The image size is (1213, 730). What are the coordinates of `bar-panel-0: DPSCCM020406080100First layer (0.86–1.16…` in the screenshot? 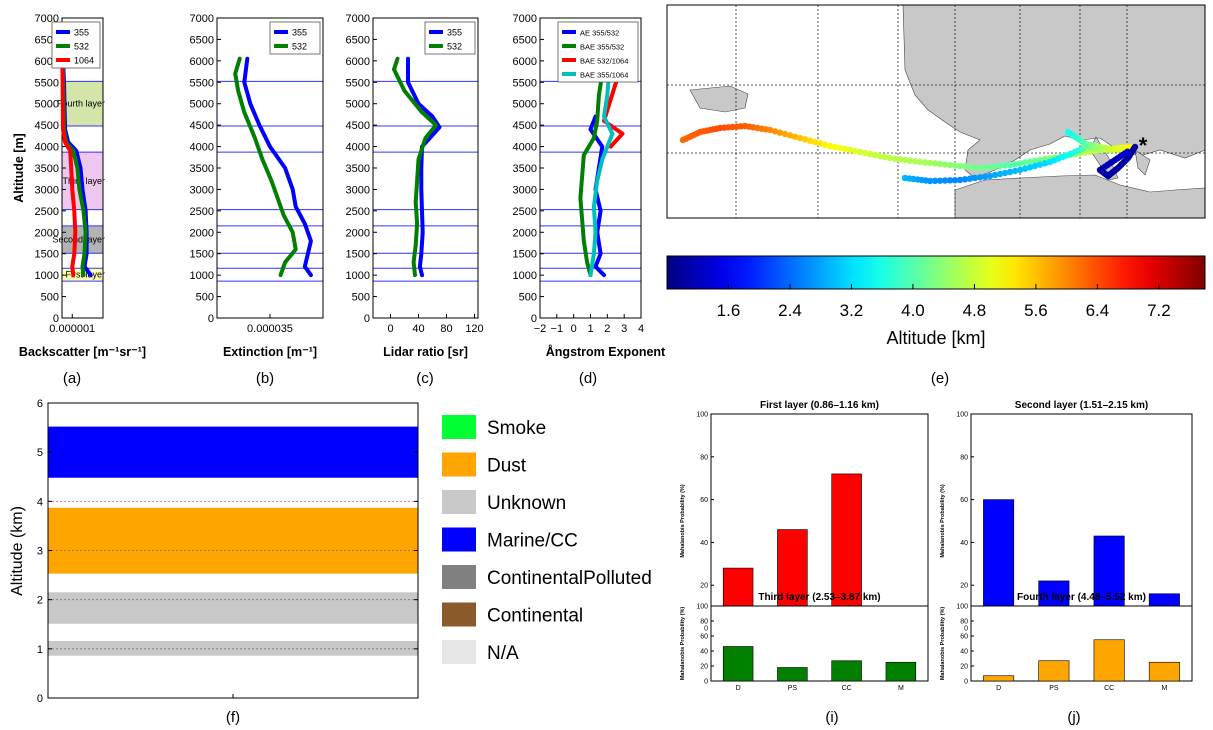 It's located at (804, 519).